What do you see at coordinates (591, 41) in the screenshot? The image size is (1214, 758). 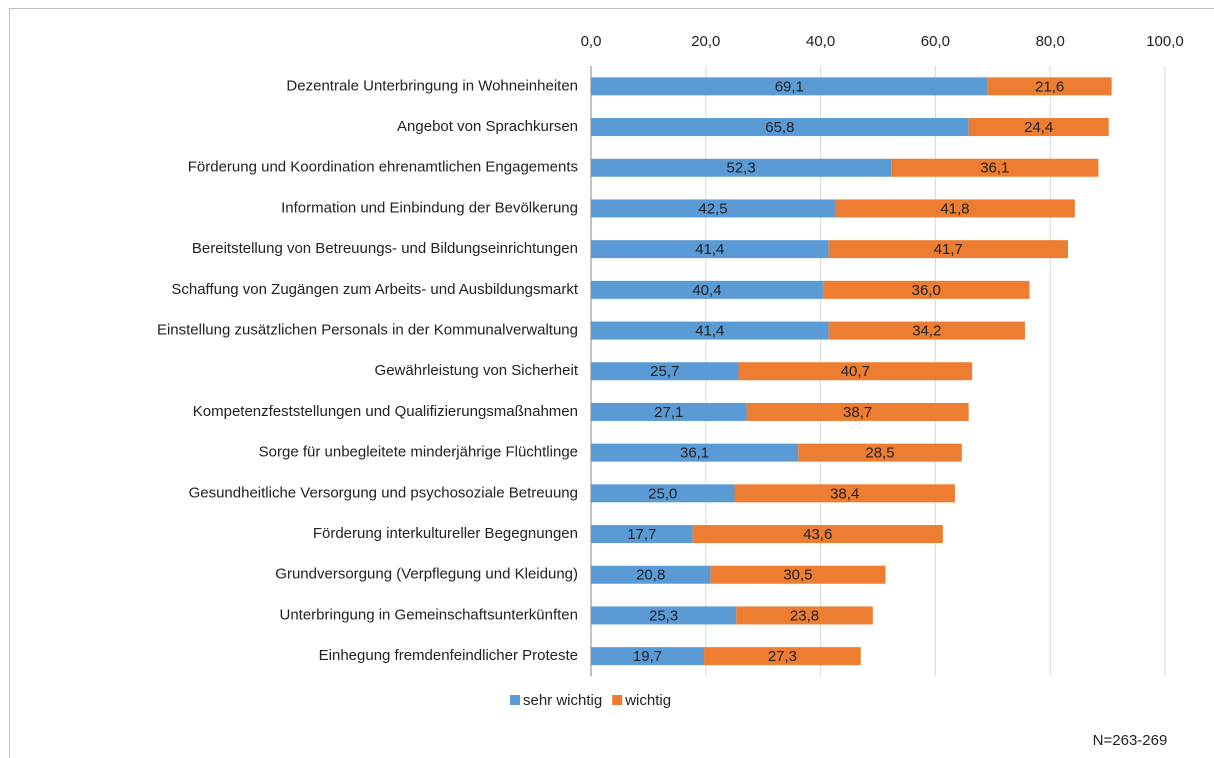 I see `x-tick-label: 0,0` at bounding box center [591, 41].